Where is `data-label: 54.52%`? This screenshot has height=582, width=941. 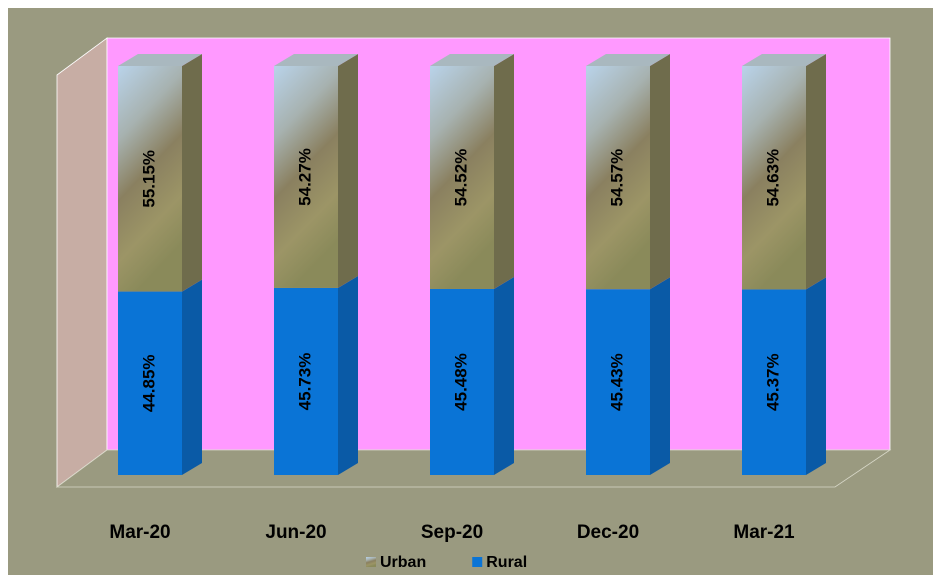 data-label: 54.52% is located at coordinates (460, 178).